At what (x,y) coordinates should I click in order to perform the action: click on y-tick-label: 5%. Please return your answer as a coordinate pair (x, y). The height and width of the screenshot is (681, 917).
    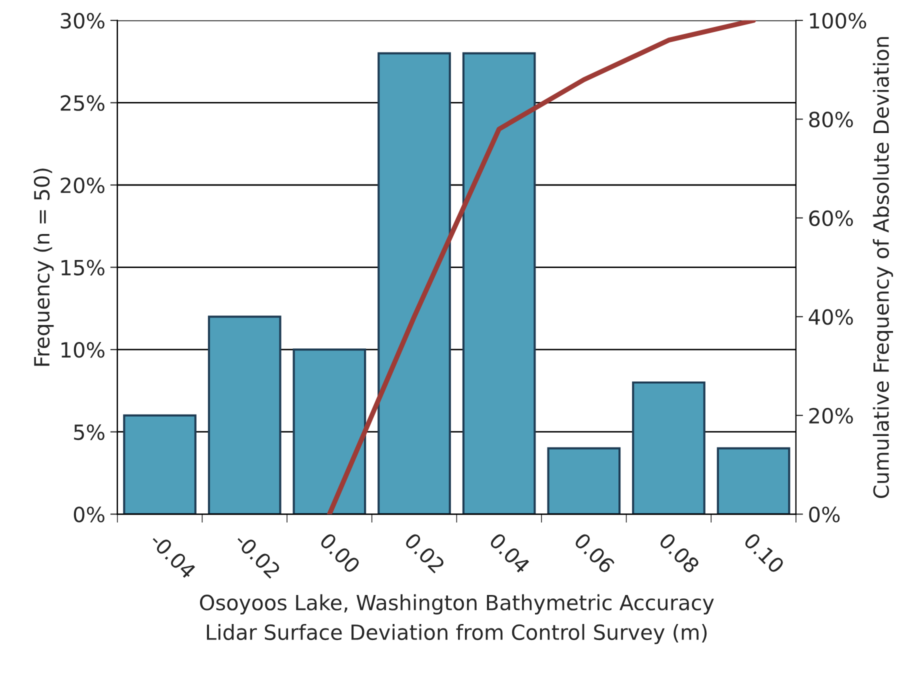
    Looking at the image, I should click on (89, 432).